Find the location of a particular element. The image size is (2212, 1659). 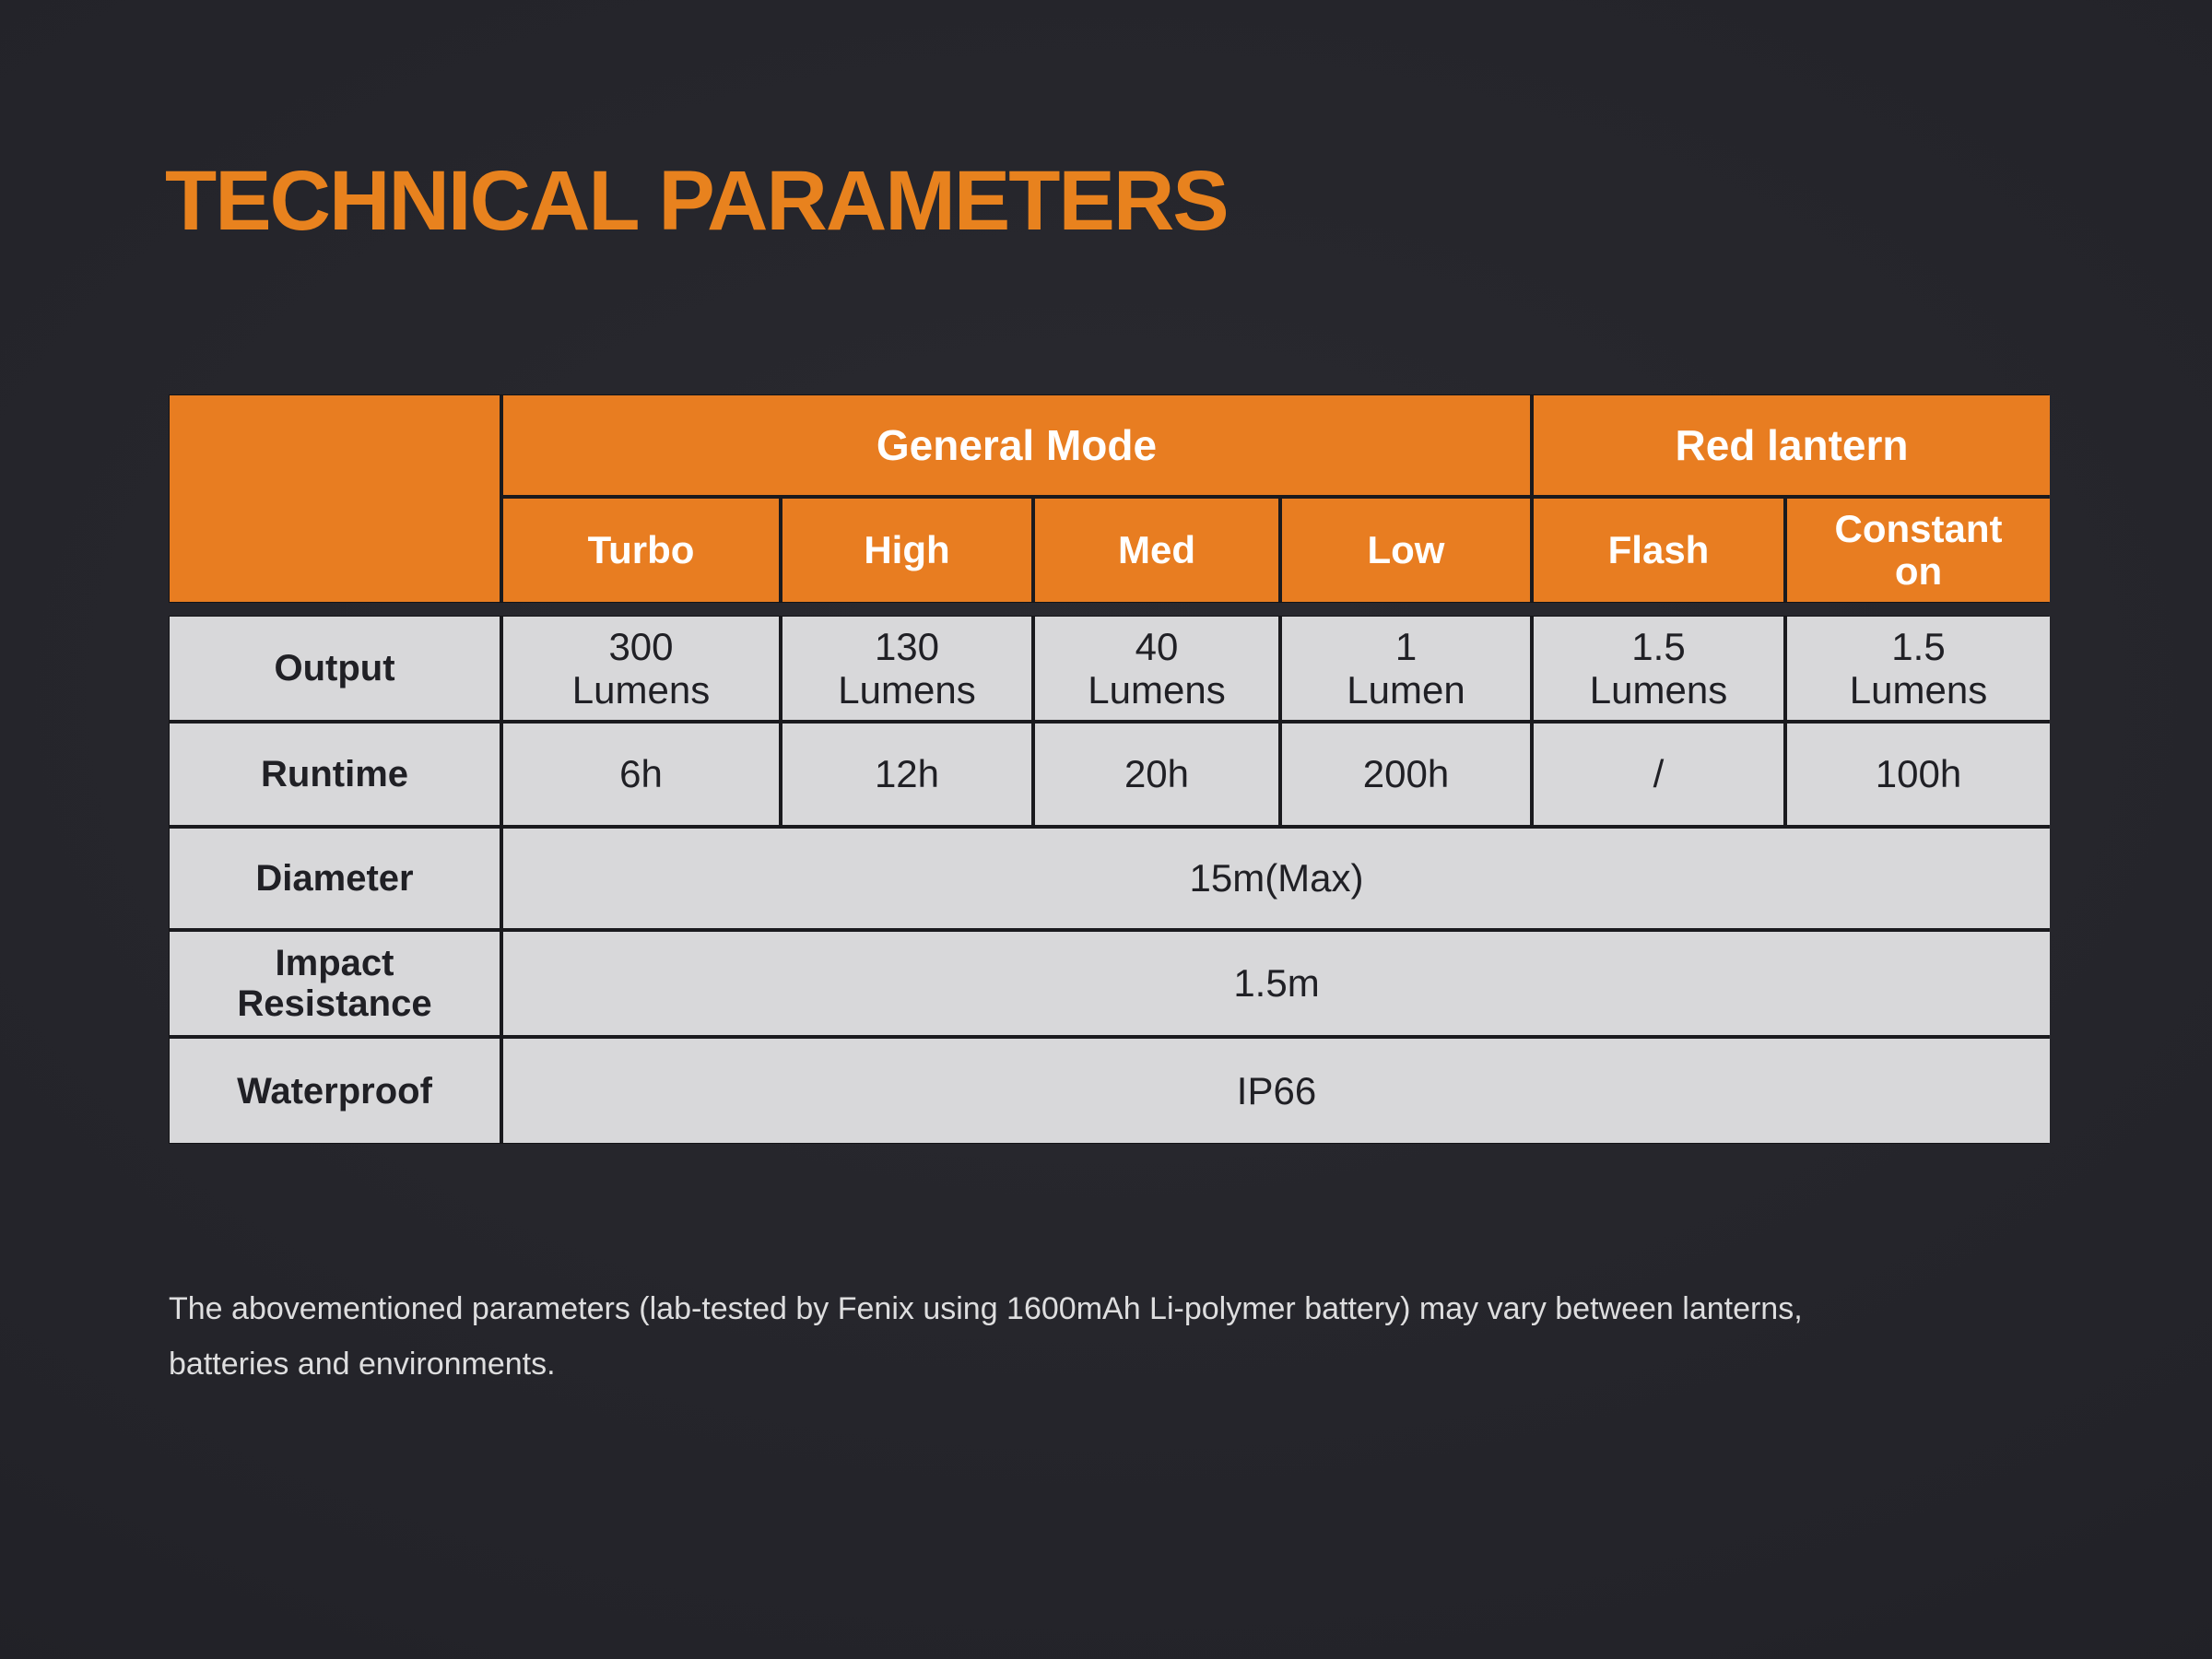

cell-output-turbo: 300 Lumens is located at coordinates (641, 668).